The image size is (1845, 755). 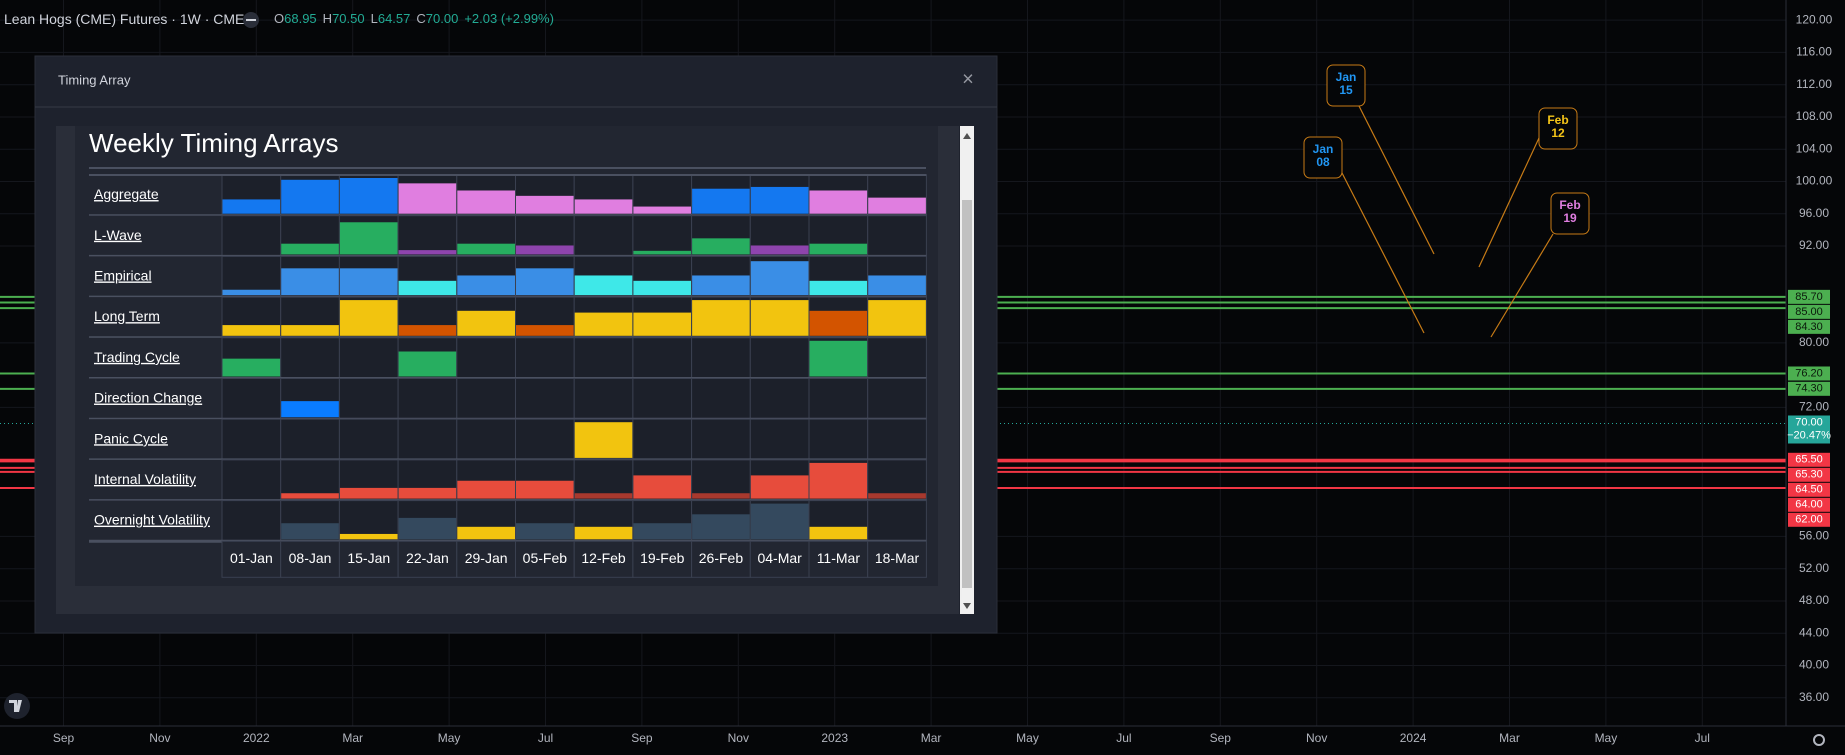 What do you see at coordinates (1814, 665) in the screenshot?
I see `price-tick-label: 40.00` at bounding box center [1814, 665].